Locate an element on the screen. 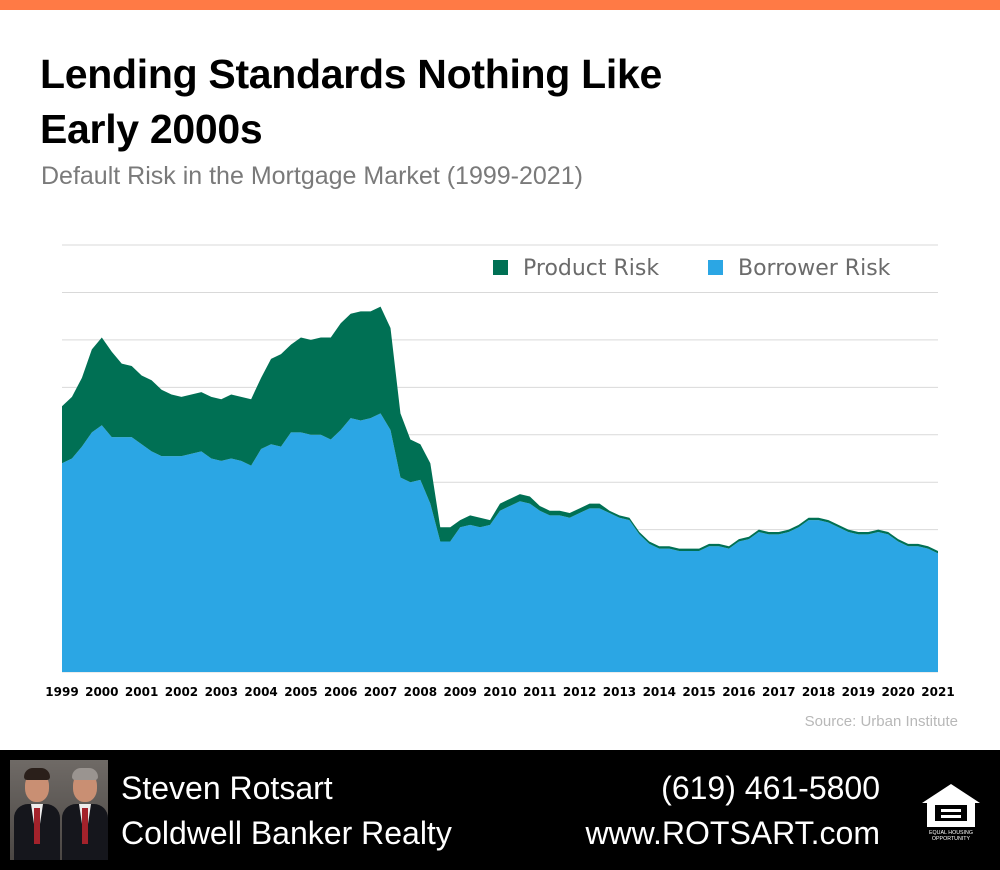 The image size is (1000, 870). x-tick-label: 2008 is located at coordinates (420, 692).